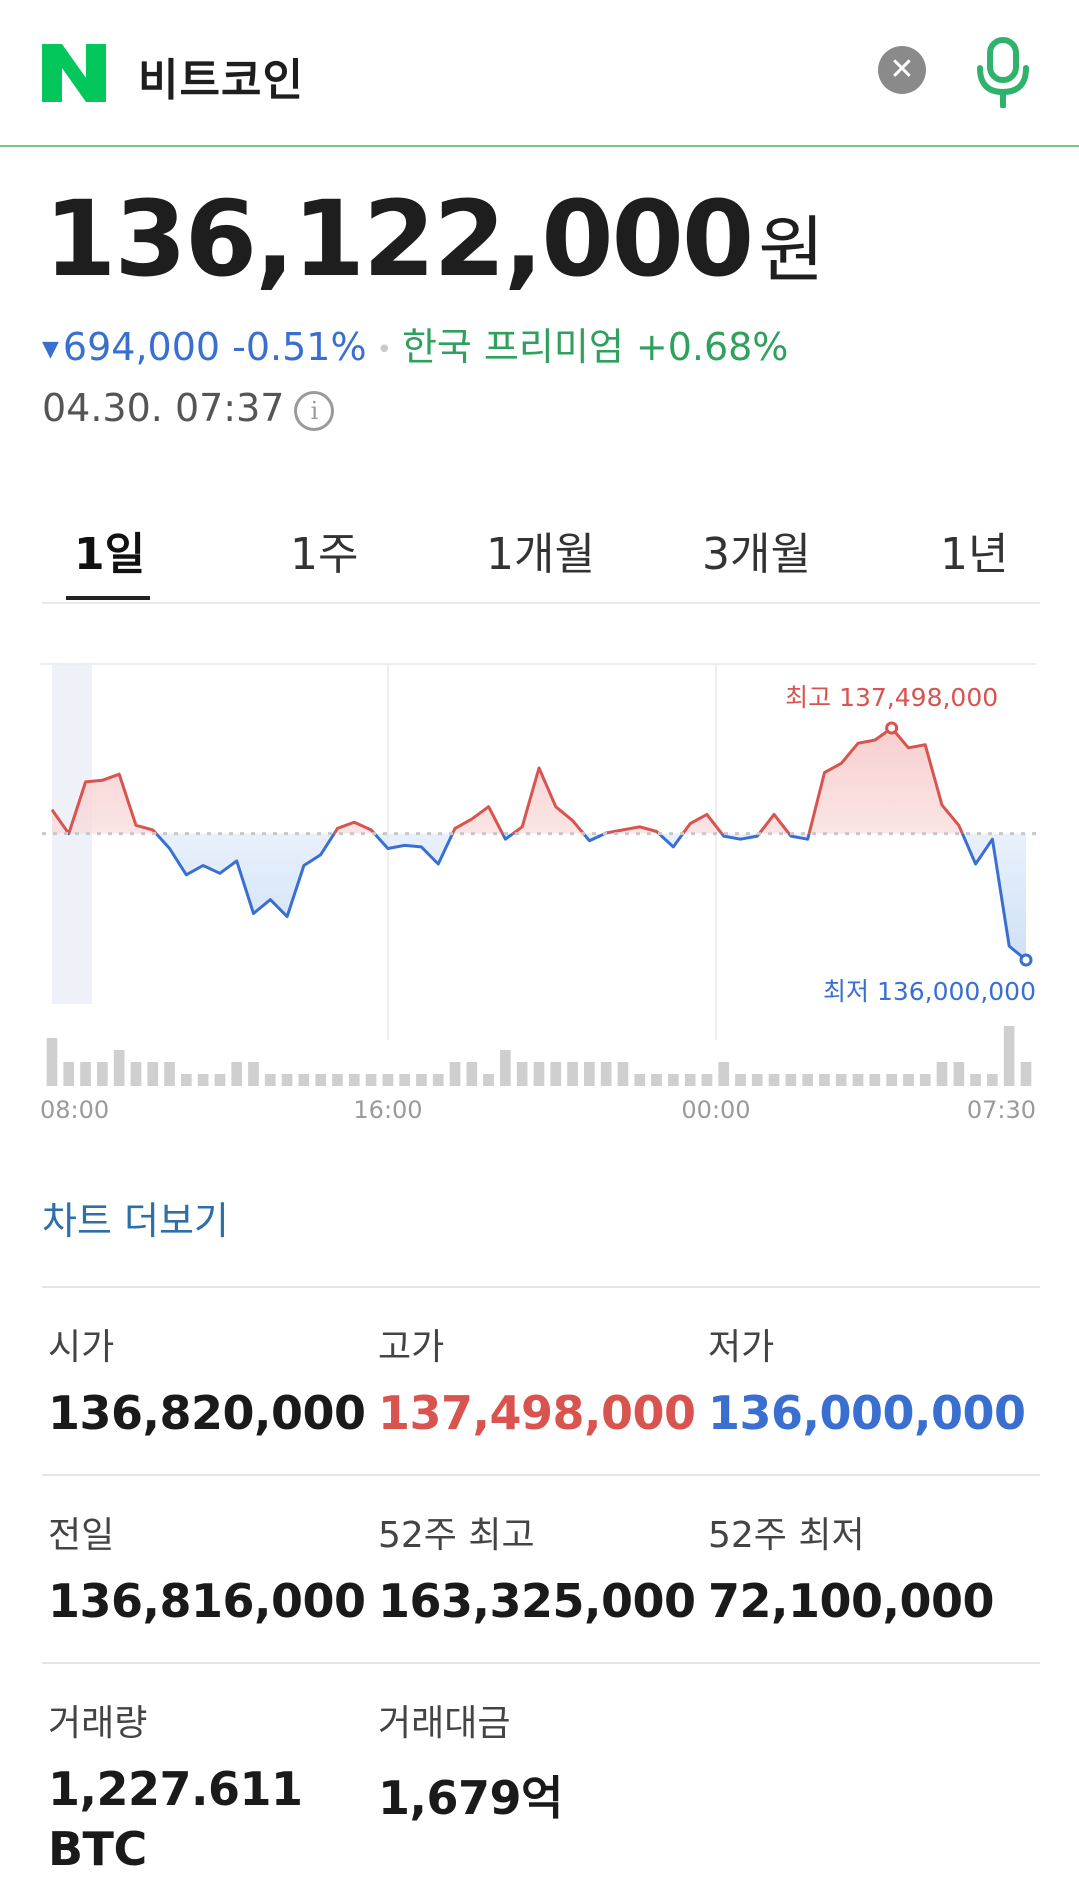 The height and width of the screenshot is (1901, 1079). What do you see at coordinates (399, 239) in the screenshot?
I see `price-value: 136,122,000` at bounding box center [399, 239].